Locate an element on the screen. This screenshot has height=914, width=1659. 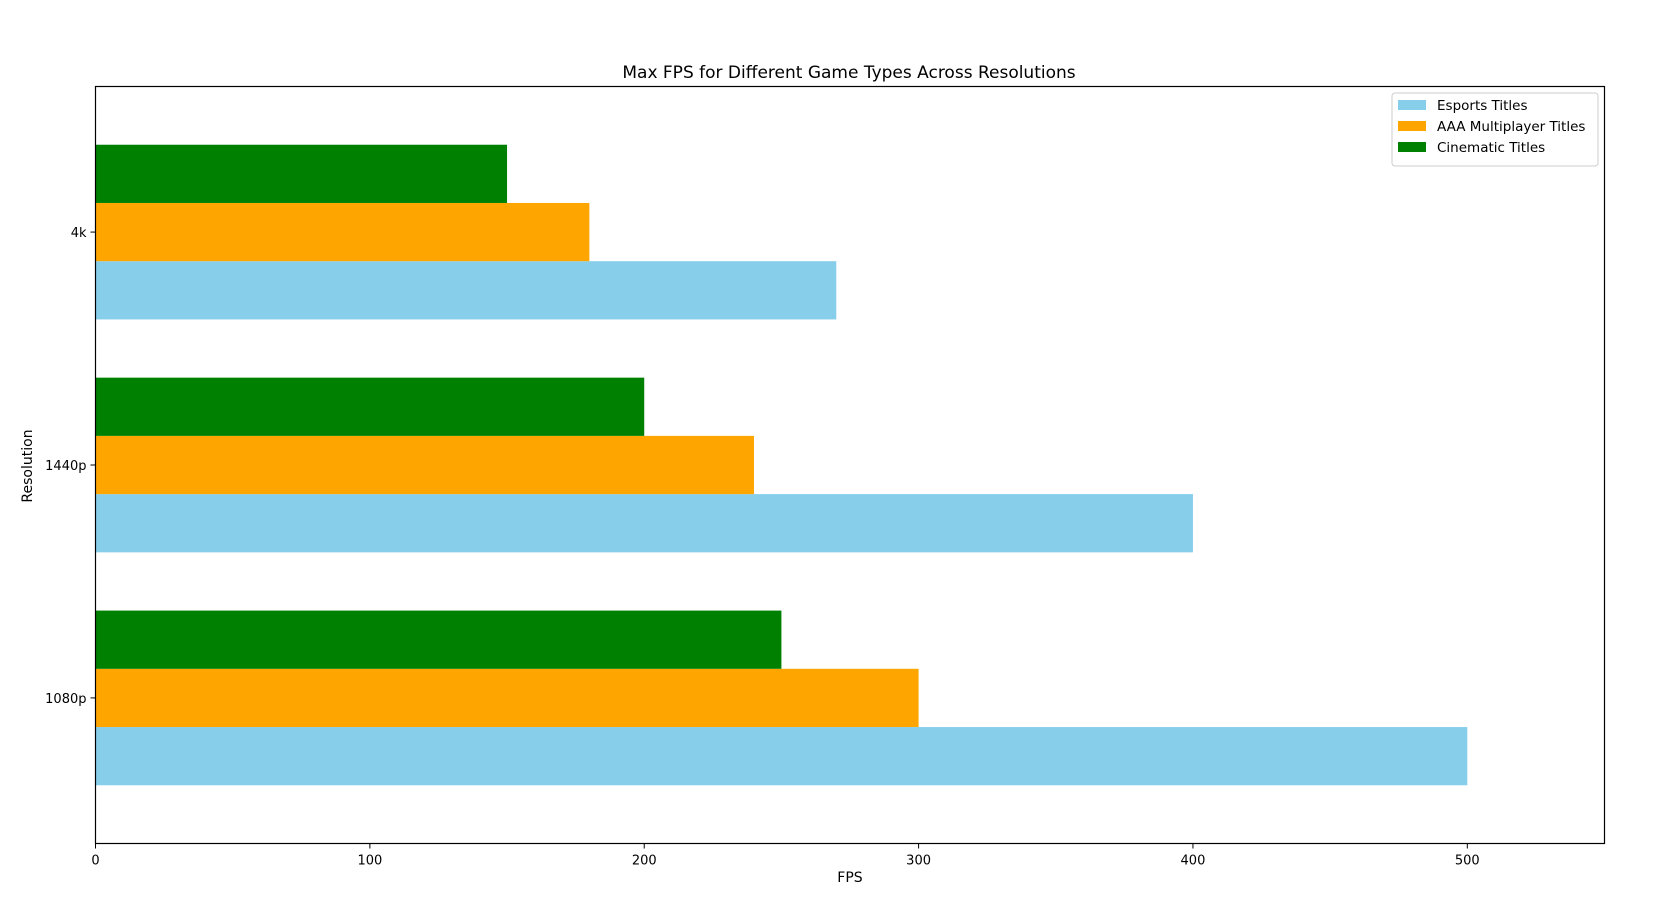
bar-cinematic-titles-4k is located at coordinates (301, 173).